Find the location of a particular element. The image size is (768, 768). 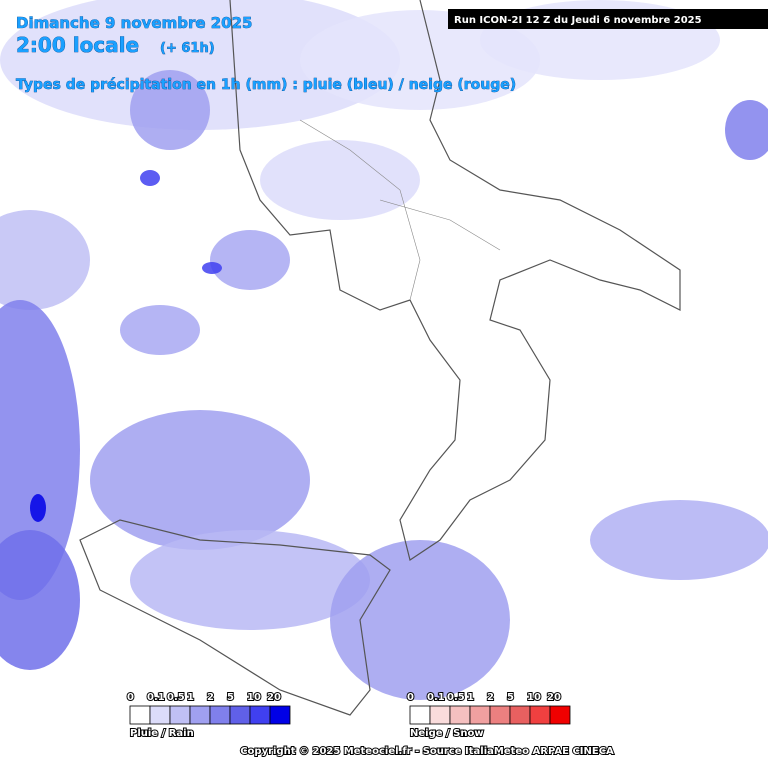

time: 2:00 locale is located at coordinates (77, 45).